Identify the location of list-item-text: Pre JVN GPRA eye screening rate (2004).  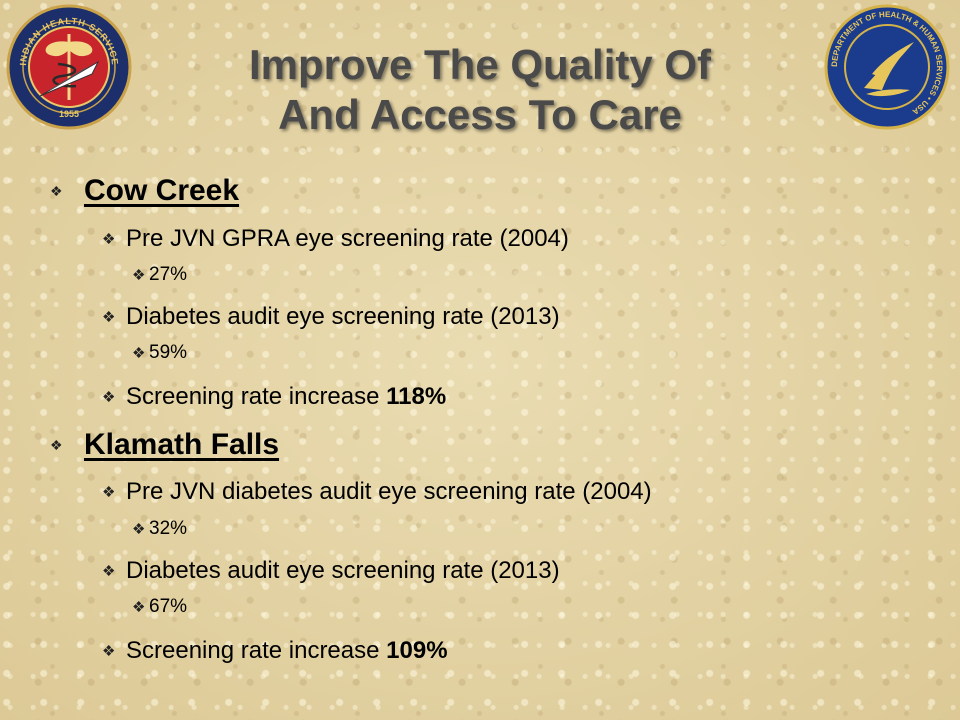
(347, 238).